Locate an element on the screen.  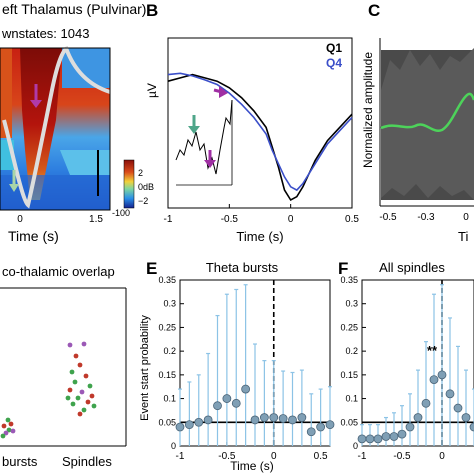
panel-a-xlabel: Time (s) is located at coordinates (33, 236).